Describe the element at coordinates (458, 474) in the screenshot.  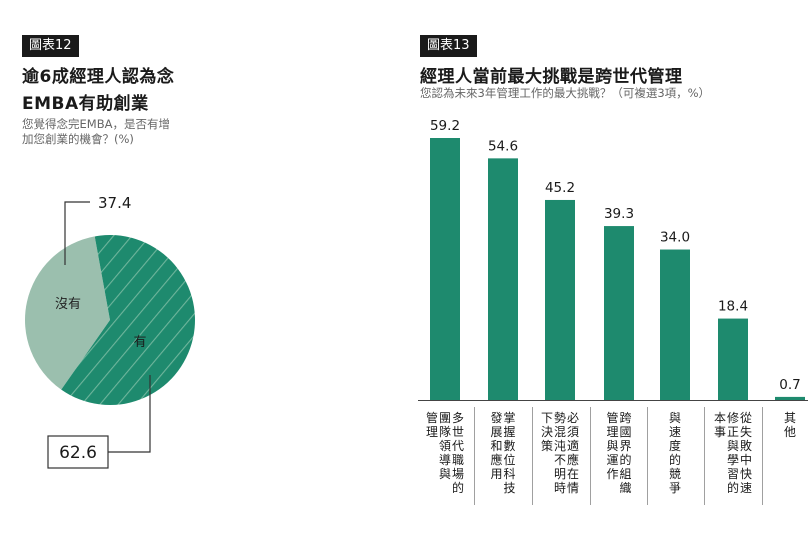
I see `category-label-char: 場` at that location.